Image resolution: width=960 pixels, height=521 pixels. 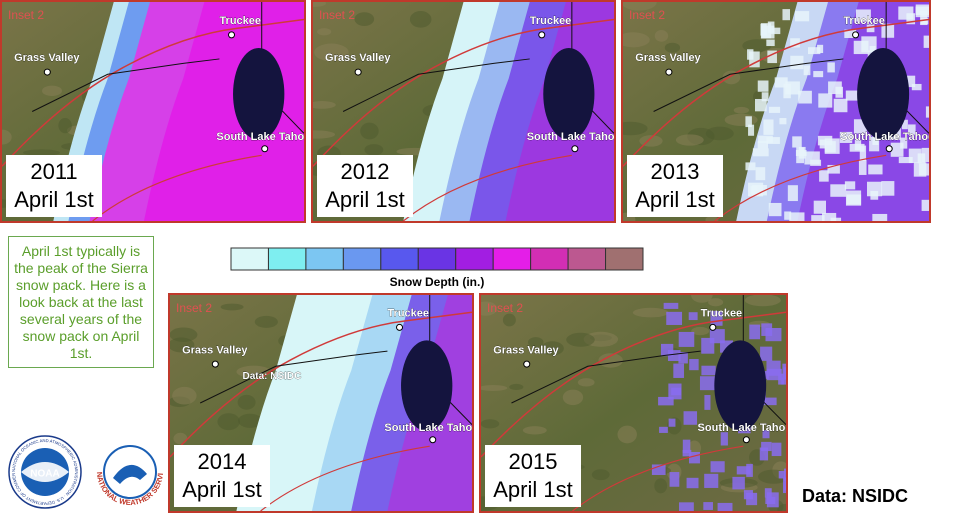 I want to click on year: 2013, so click(x=675, y=171).